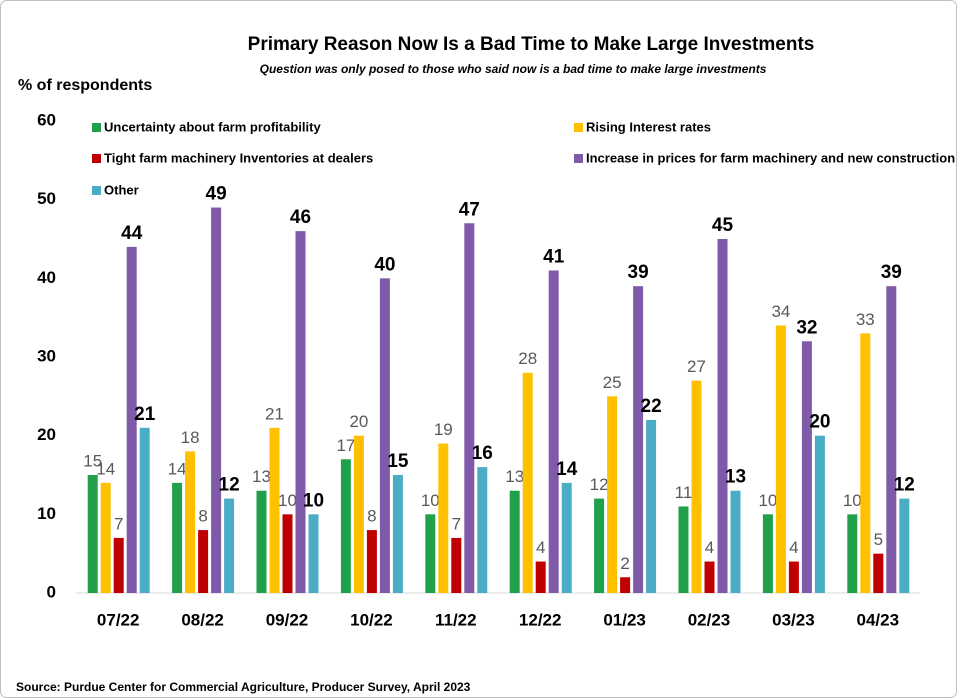 The height and width of the screenshot is (698, 957). Describe the element at coordinates (371, 619) in the screenshot. I see `x-tick-label: 10/22` at that location.